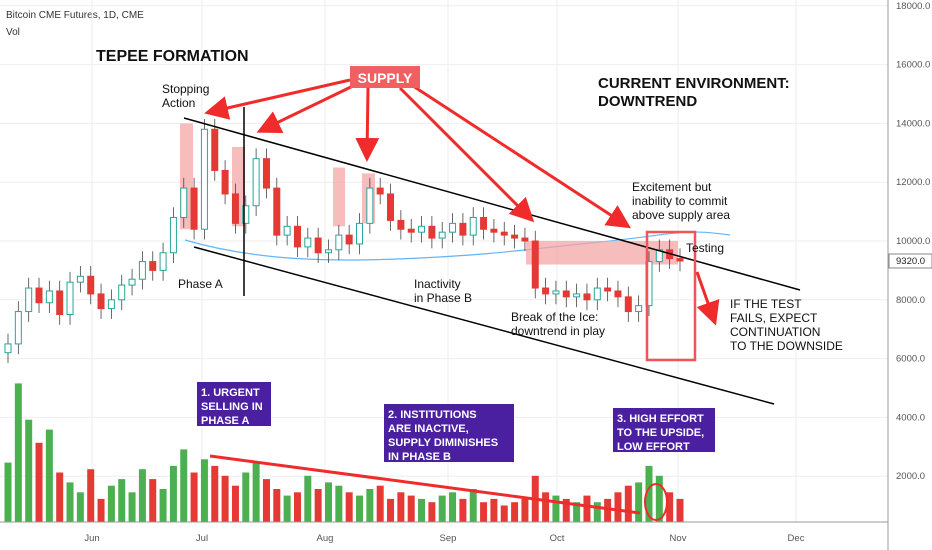 The image size is (932, 550). What do you see at coordinates (602, 253) in the screenshot?
I see `supply-zone` at bounding box center [602, 253].